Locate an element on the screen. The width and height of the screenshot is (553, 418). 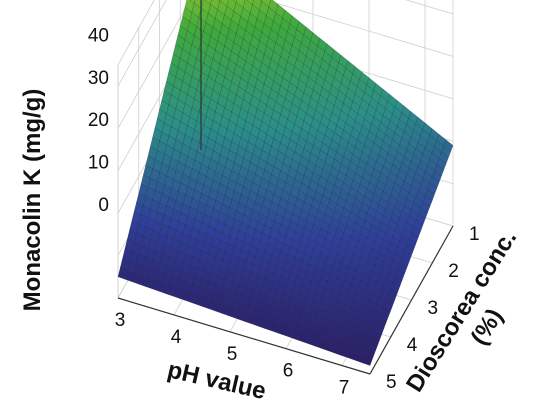
x-tick-label: 5 is located at coordinates (232, 354).